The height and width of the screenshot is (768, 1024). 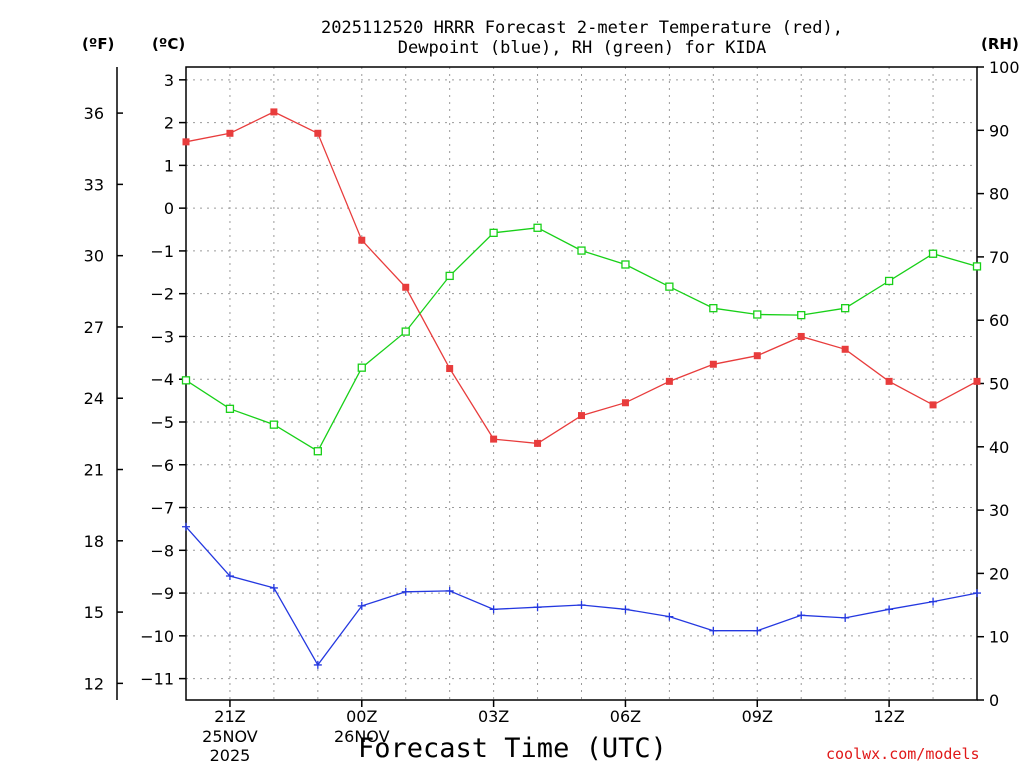 I want to click on rh-tick-label: 10, so click(x=999, y=637).